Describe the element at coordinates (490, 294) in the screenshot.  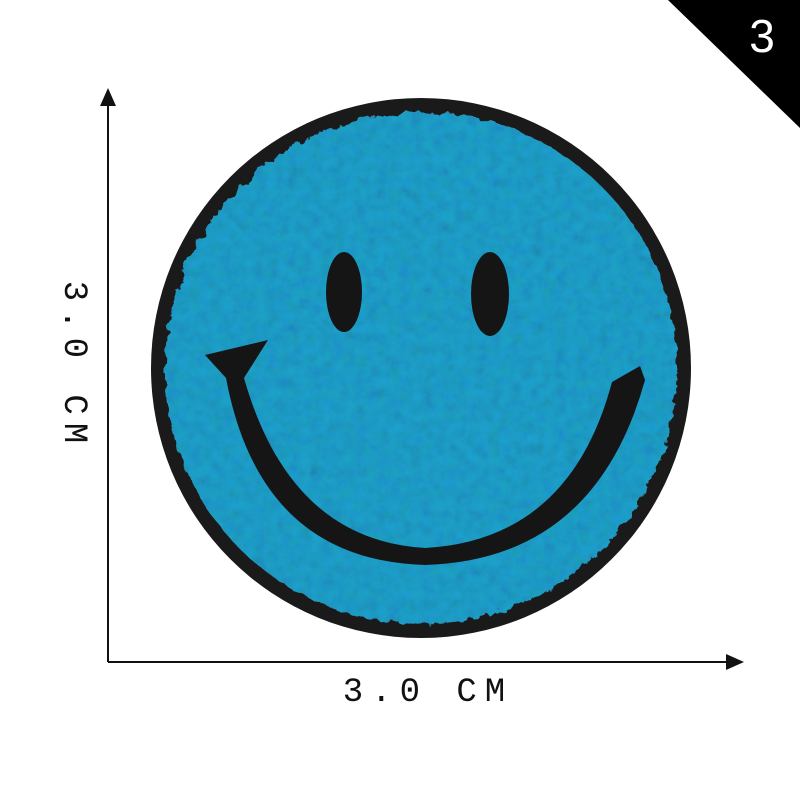
I see `right-eye` at that location.